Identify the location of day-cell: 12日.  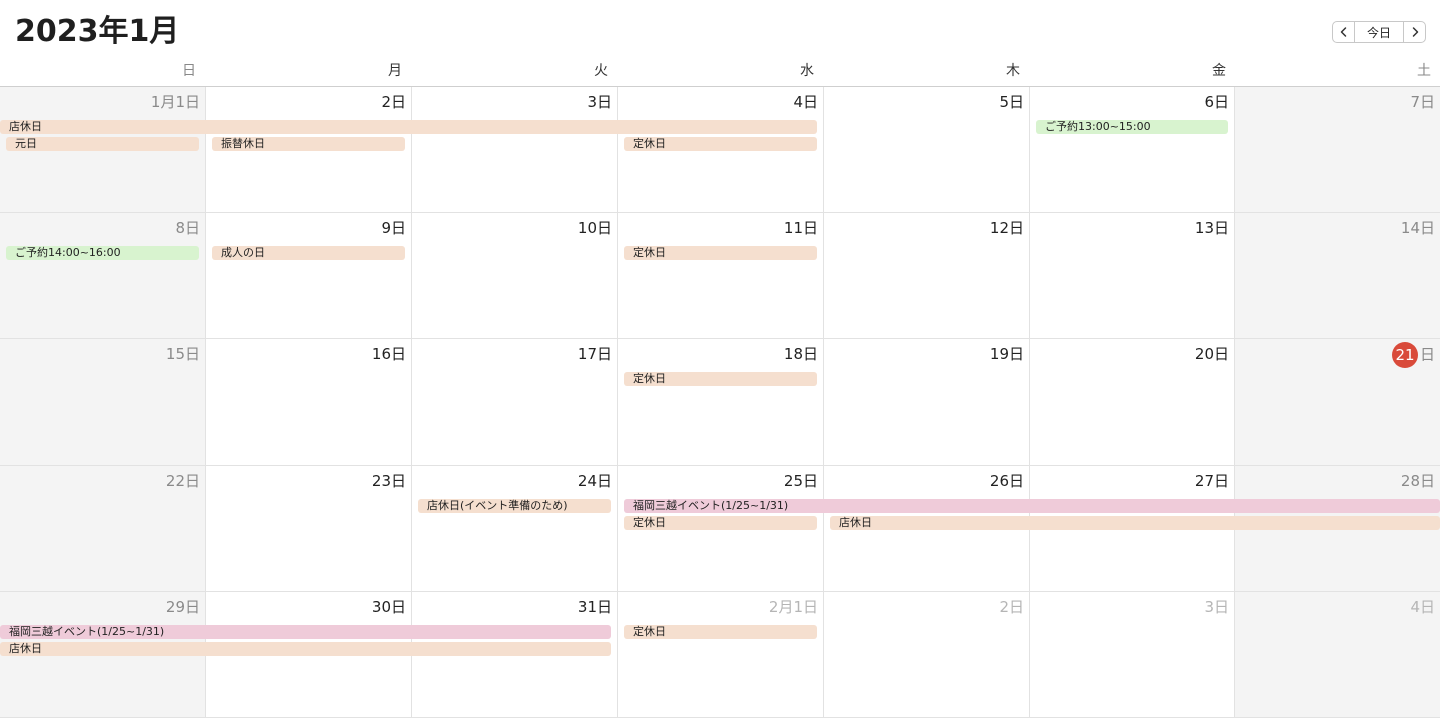
(927, 276).